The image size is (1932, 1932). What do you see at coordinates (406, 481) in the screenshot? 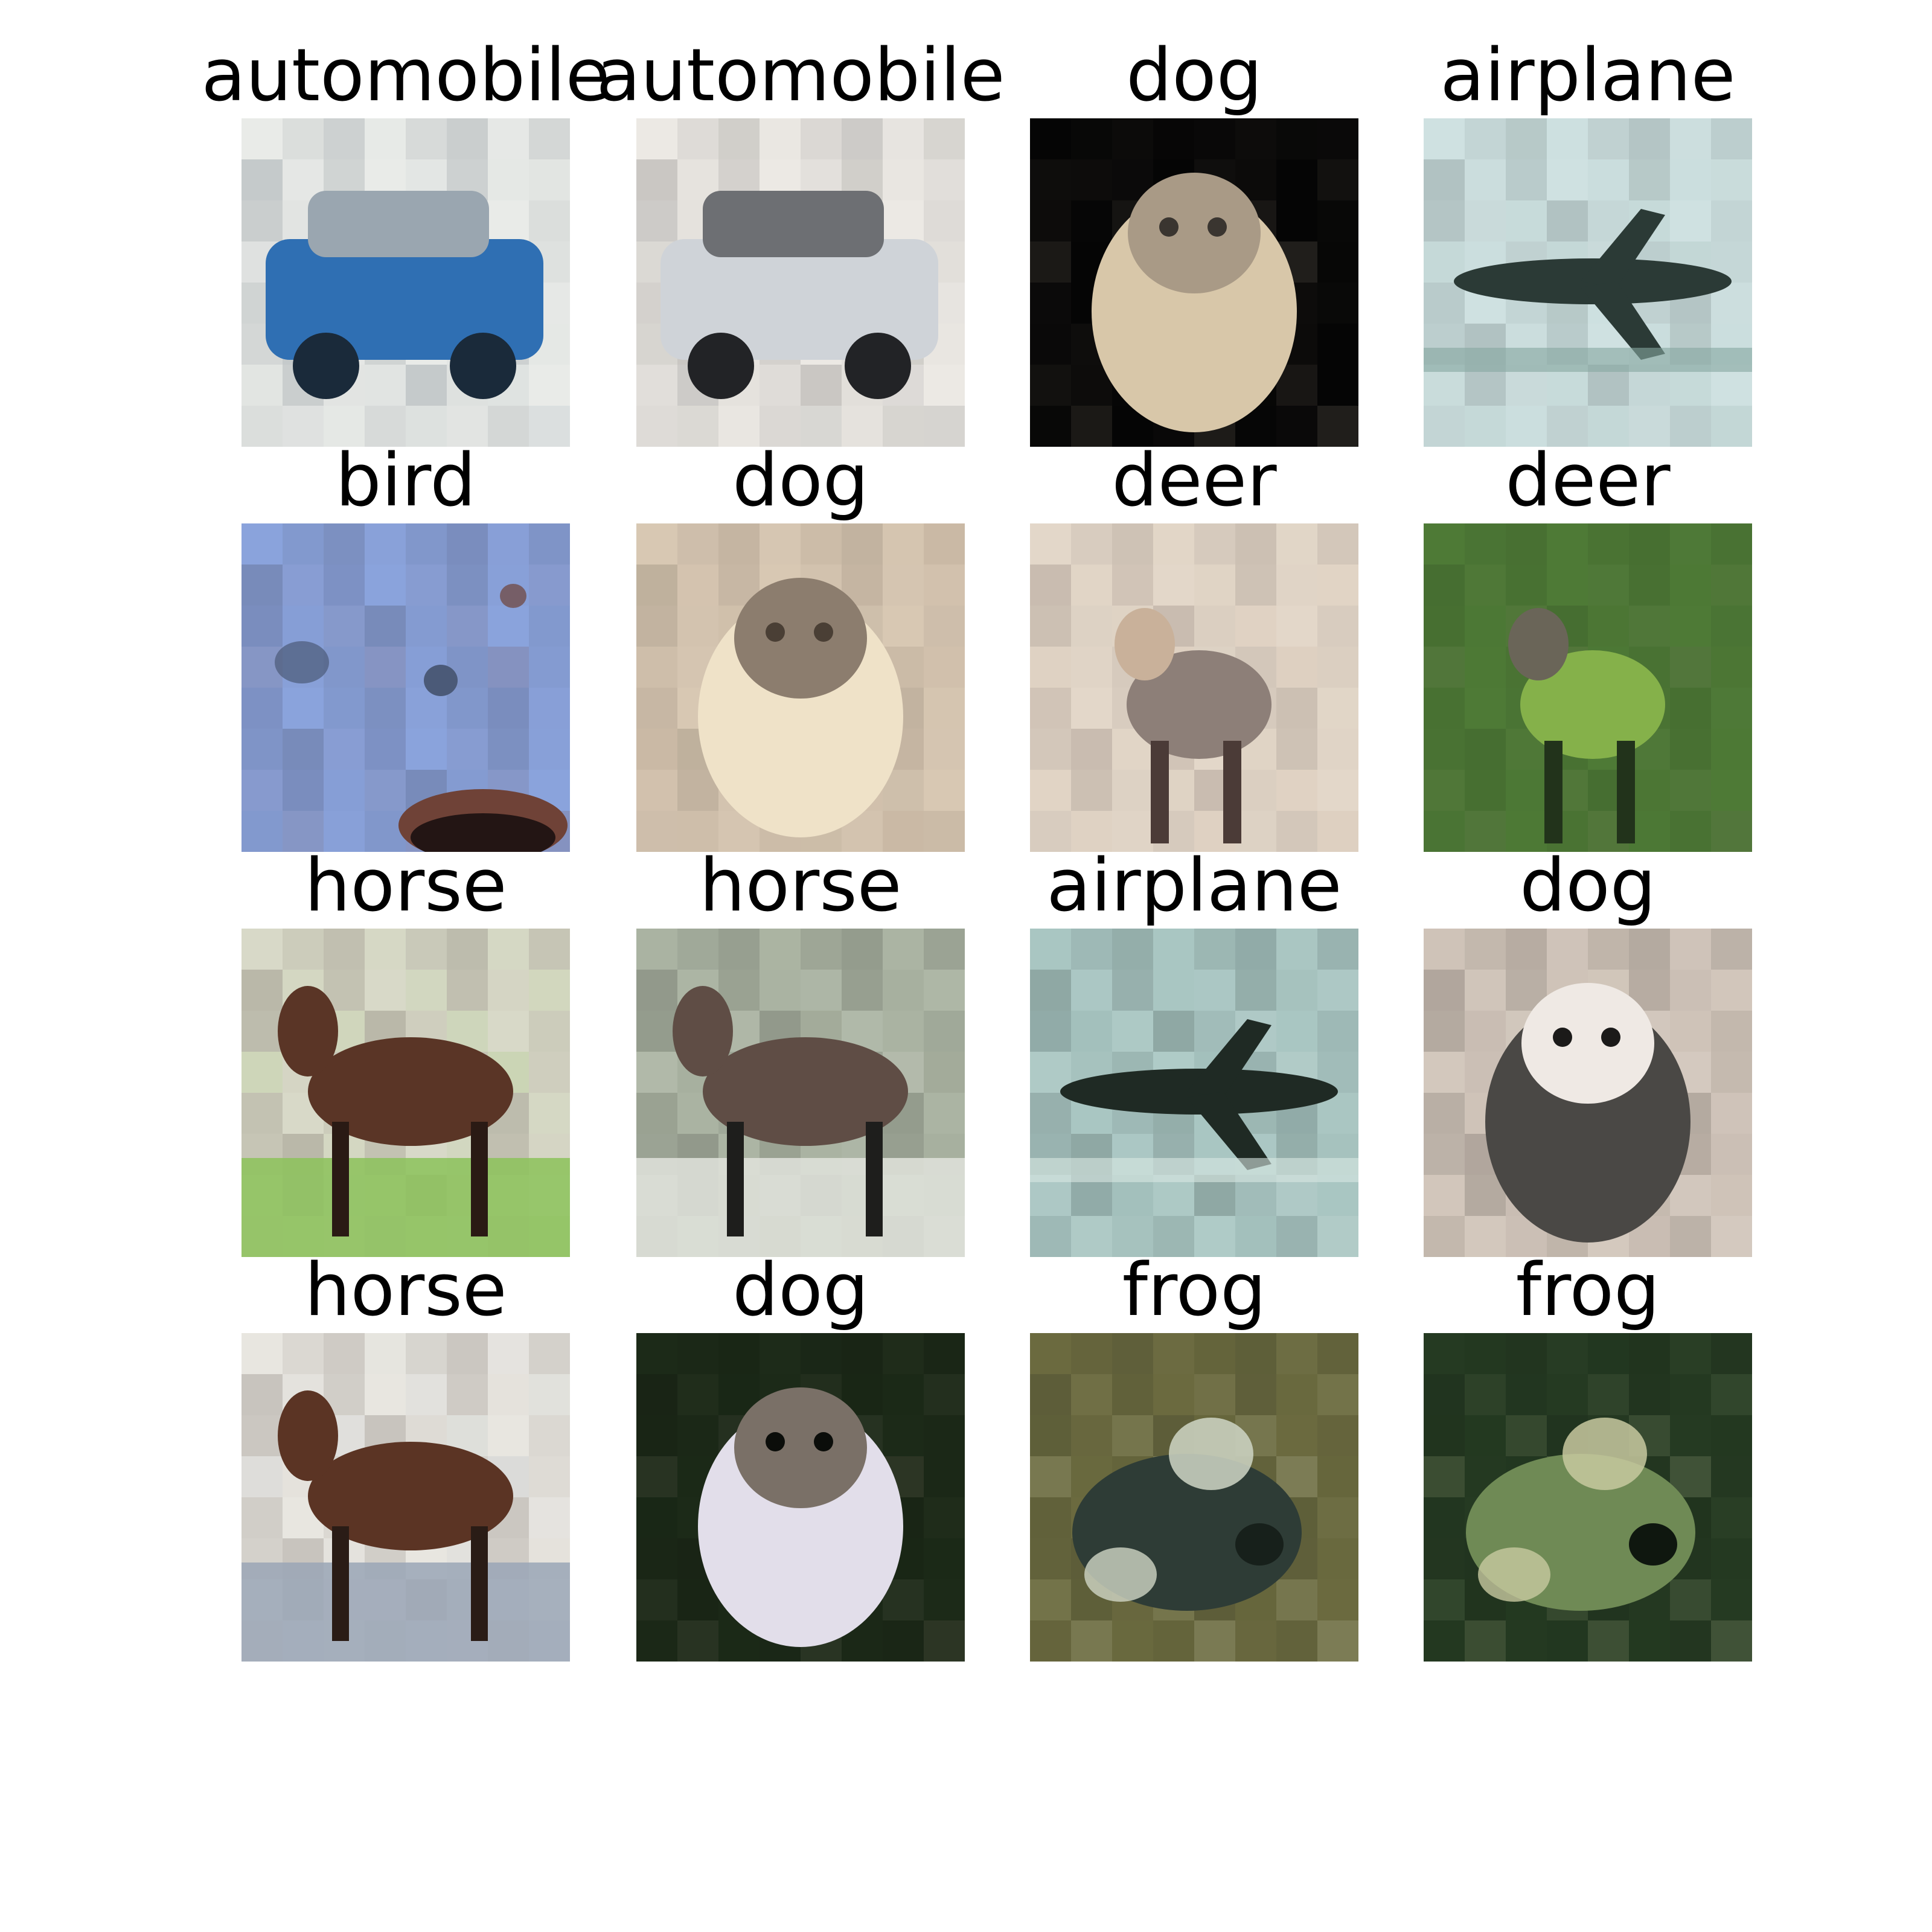
I see `class-label: bird` at bounding box center [406, 481].